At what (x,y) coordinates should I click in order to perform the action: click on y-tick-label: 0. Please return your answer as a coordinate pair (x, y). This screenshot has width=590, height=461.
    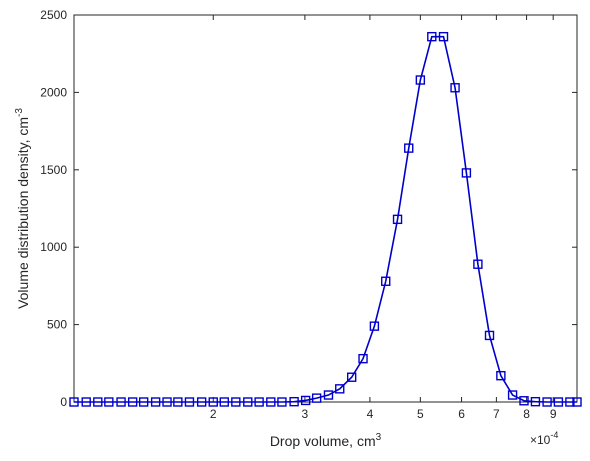
    Looking at the image, I should click on (63, 402).